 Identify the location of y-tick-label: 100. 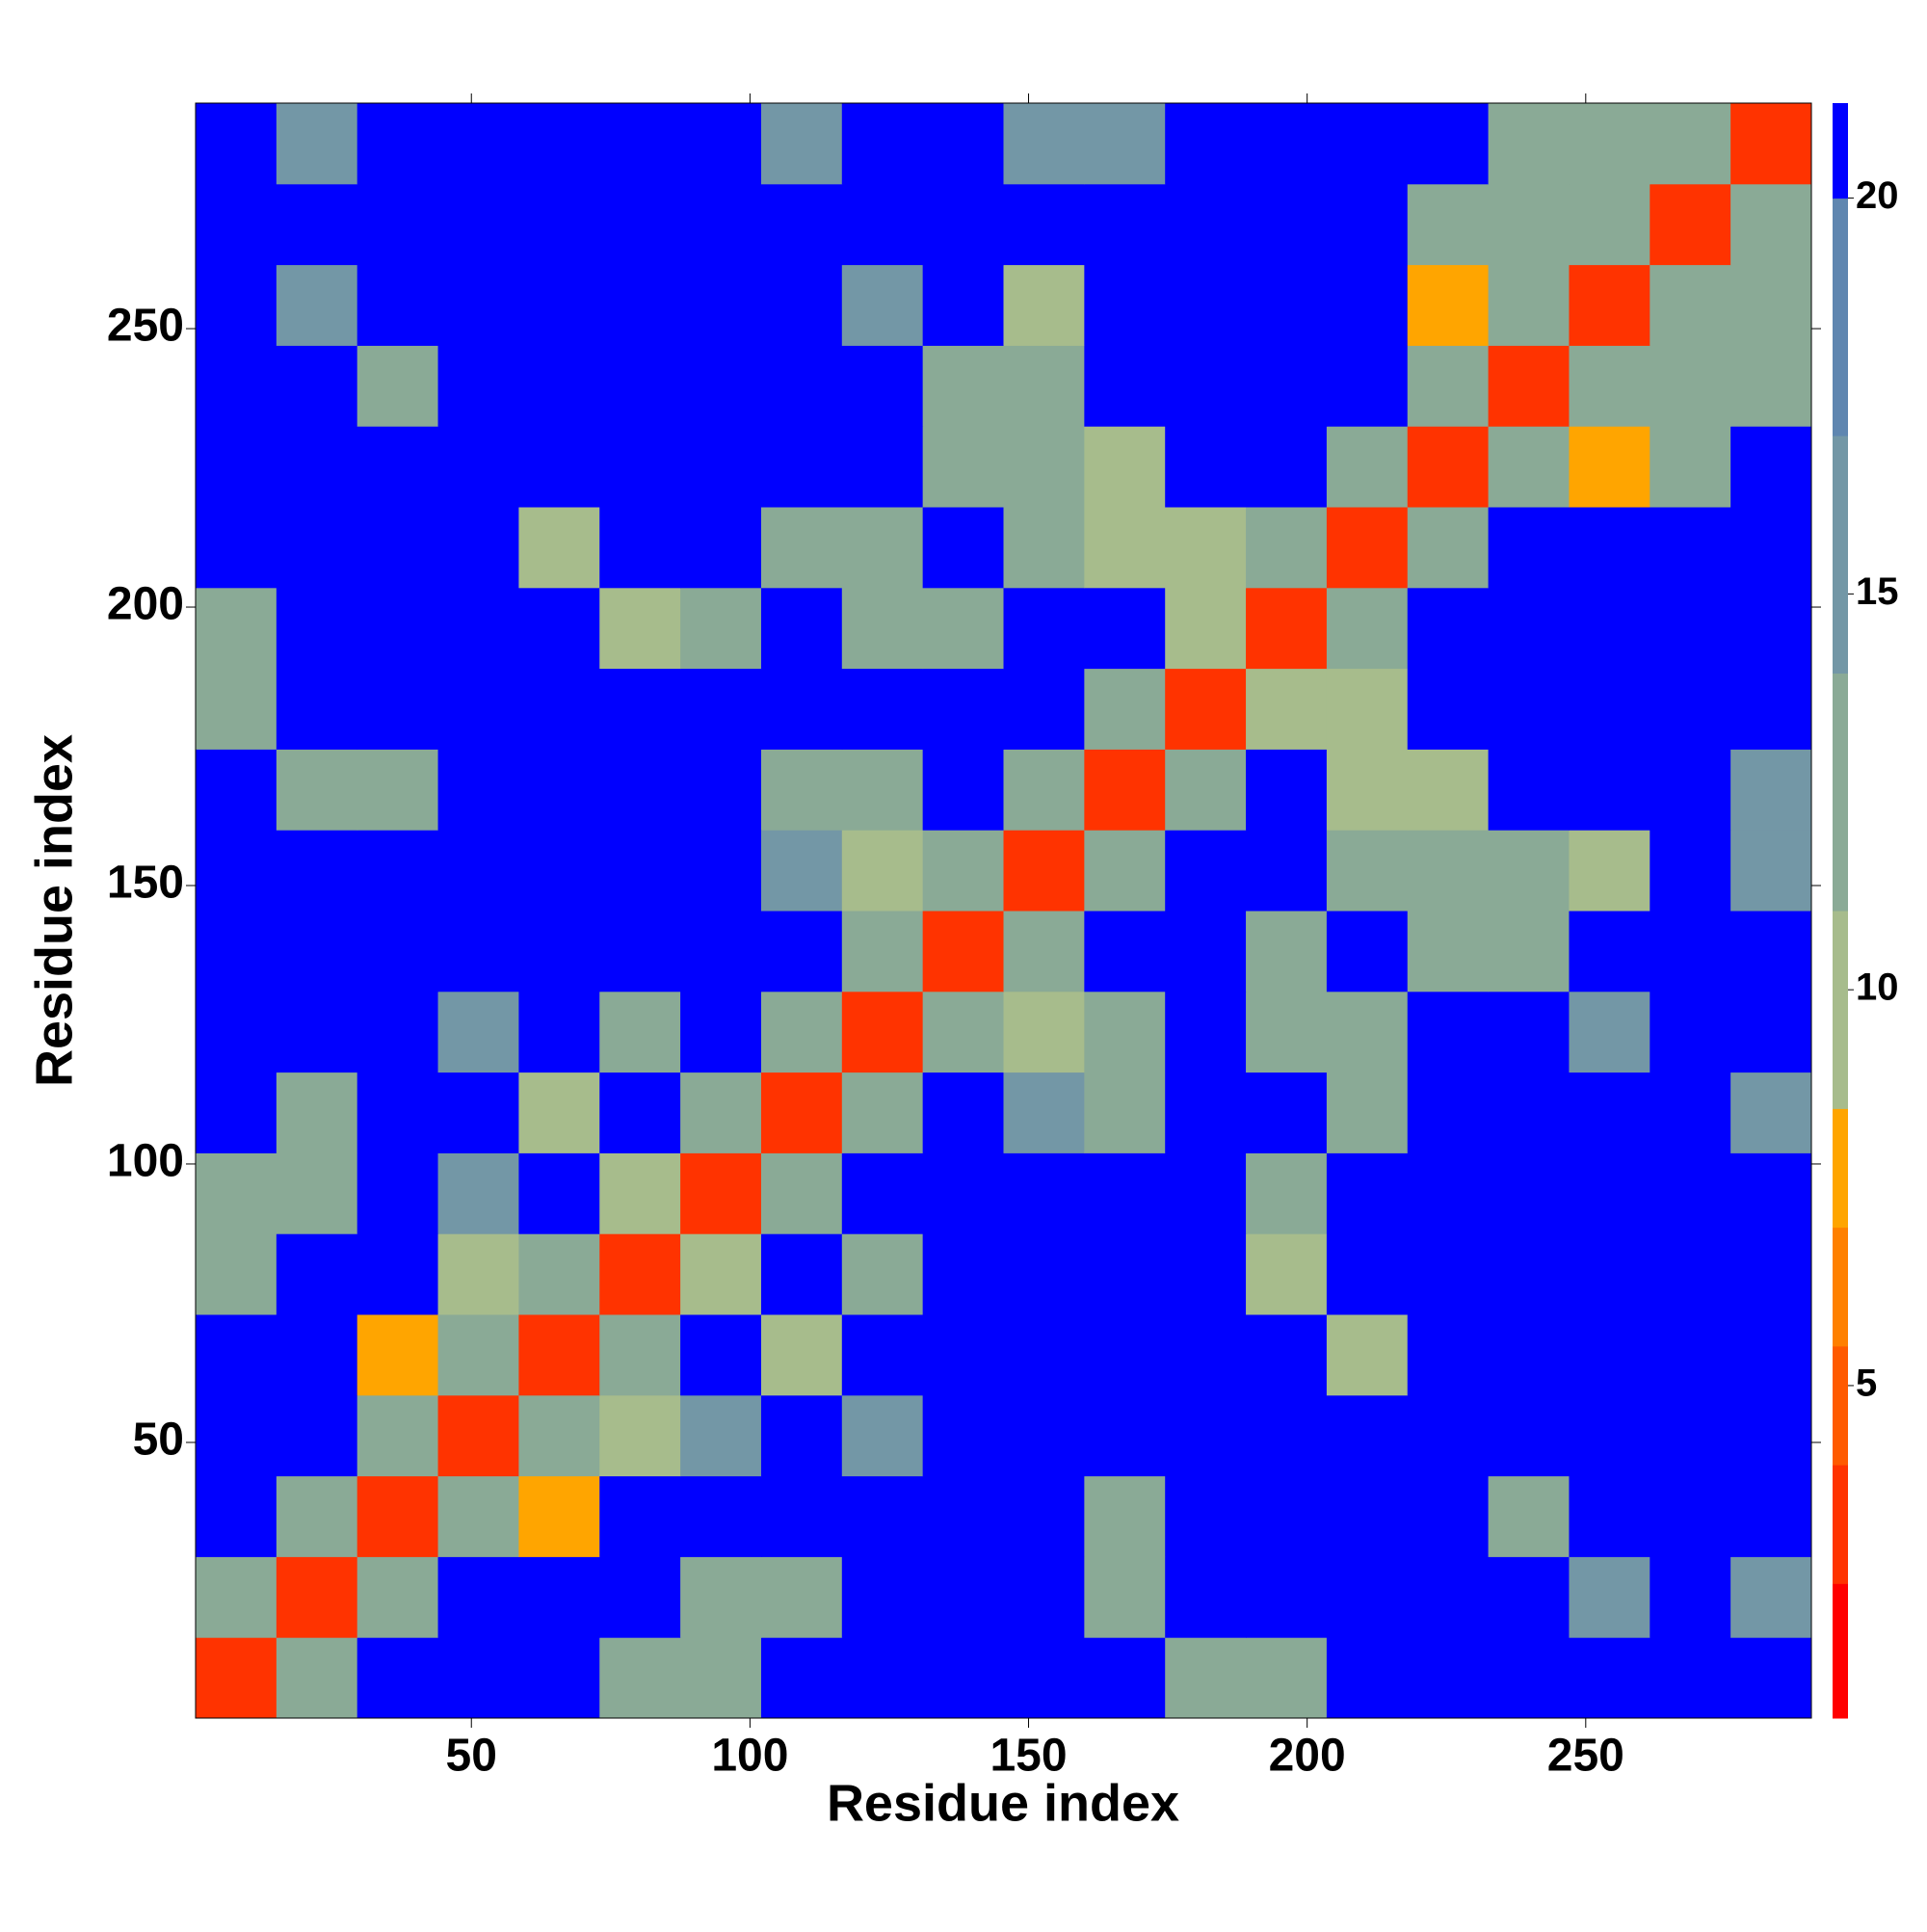
(145, 1161).